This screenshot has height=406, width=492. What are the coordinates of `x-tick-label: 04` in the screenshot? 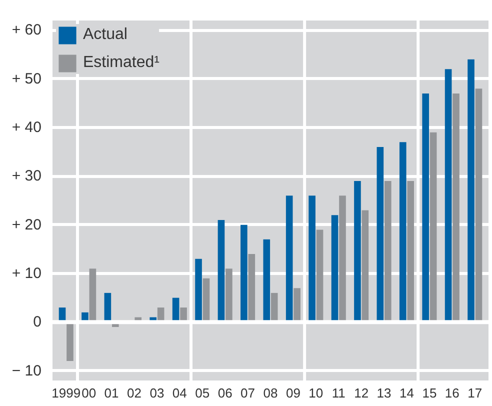 It's located at (179, 393).